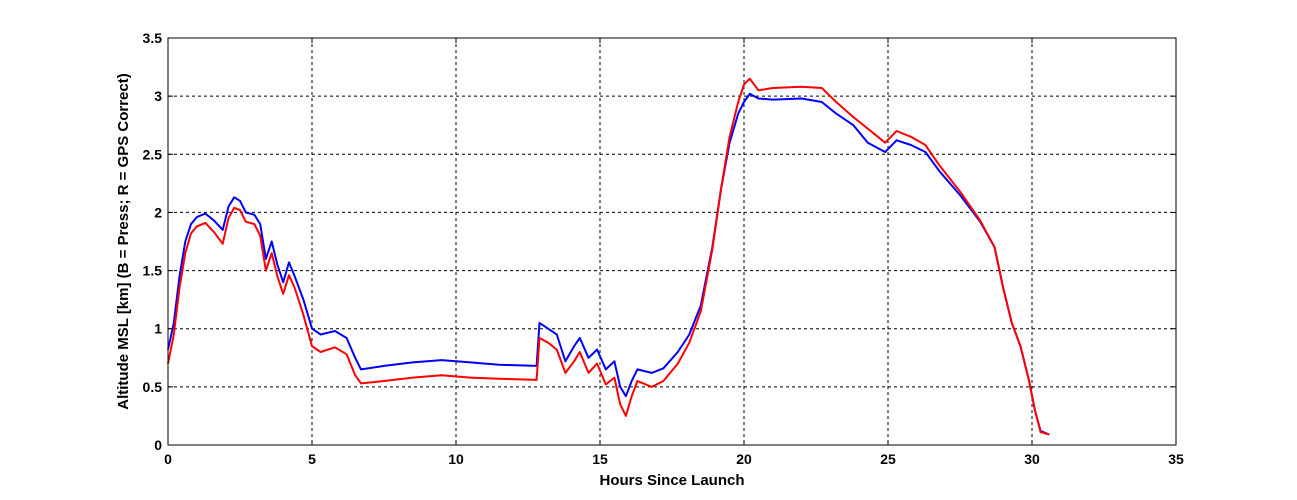 The image size is (1297, 500). Describe the element at coordinates (312, 459) in the screenshot. I see `x-tick-label: 5` at that location.